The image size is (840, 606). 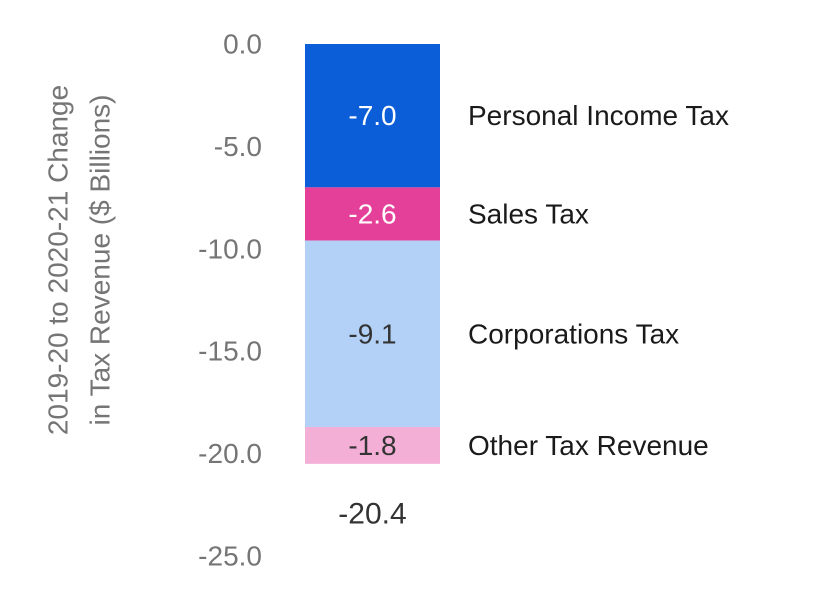 I want to click on y-tick-label: -20.0, so click(x=230, y=453).